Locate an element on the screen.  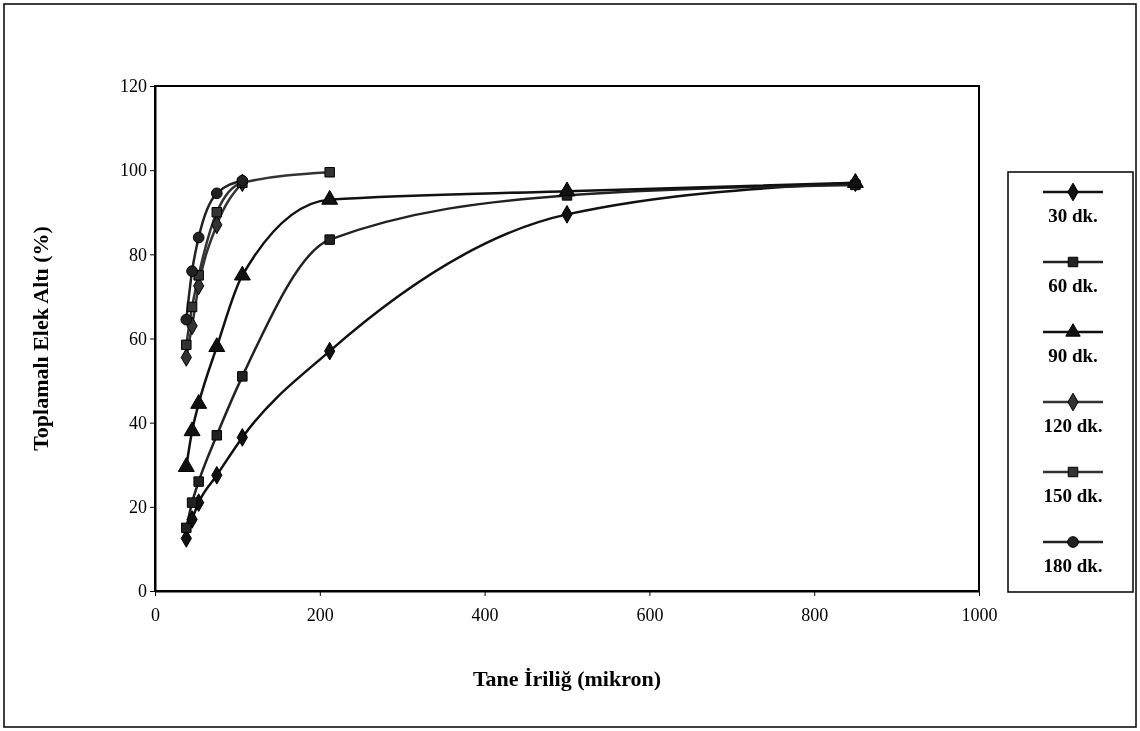
x-tick-label: 600 is located at coordinates (650, 614).